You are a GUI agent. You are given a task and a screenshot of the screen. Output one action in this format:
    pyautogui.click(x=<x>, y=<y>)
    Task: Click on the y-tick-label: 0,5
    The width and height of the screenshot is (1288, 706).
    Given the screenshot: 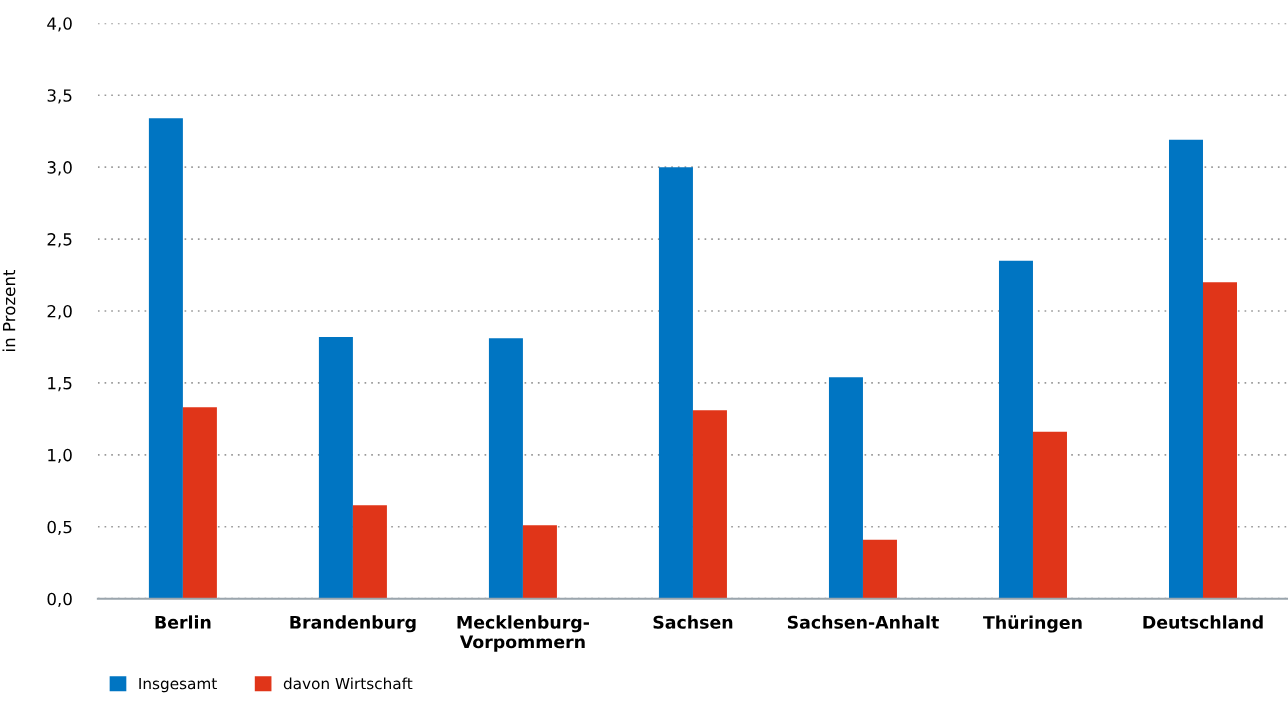 What is the action you would take?
    pyautogui.click(x=59, y=528)
    